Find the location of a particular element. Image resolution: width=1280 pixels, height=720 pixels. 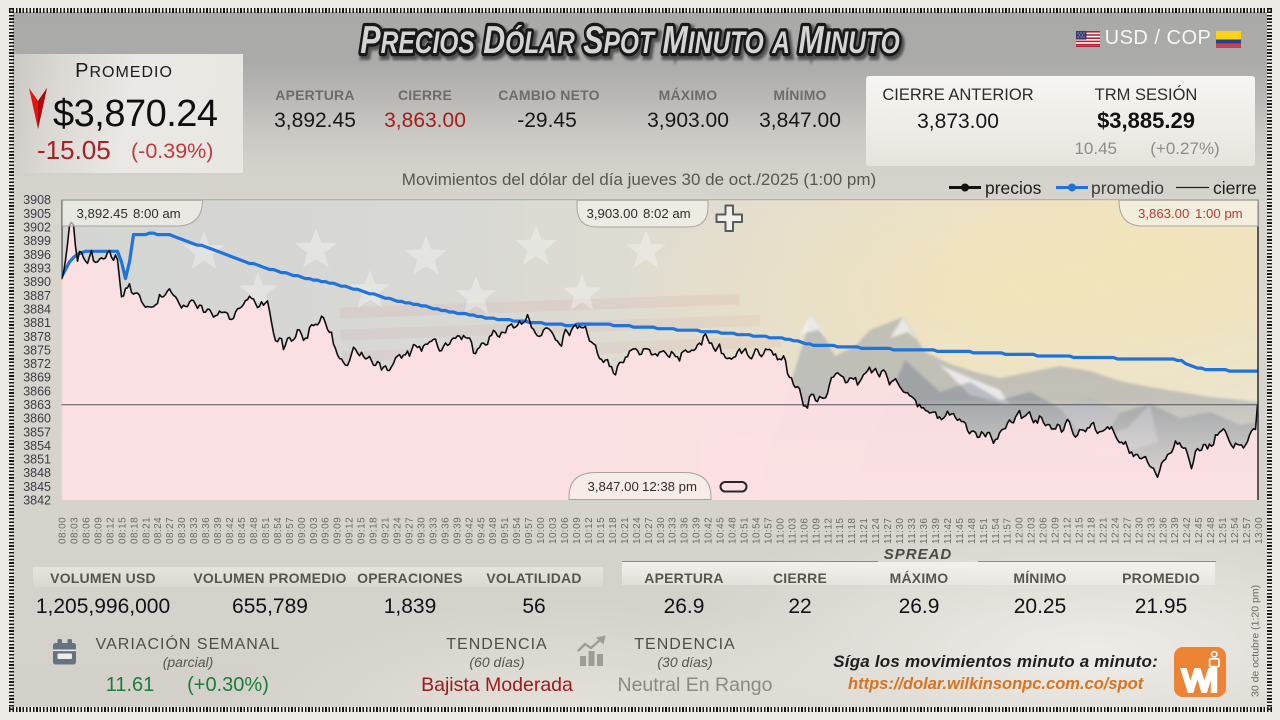

svg-text: 3875 is located at coordinates (37, 350).